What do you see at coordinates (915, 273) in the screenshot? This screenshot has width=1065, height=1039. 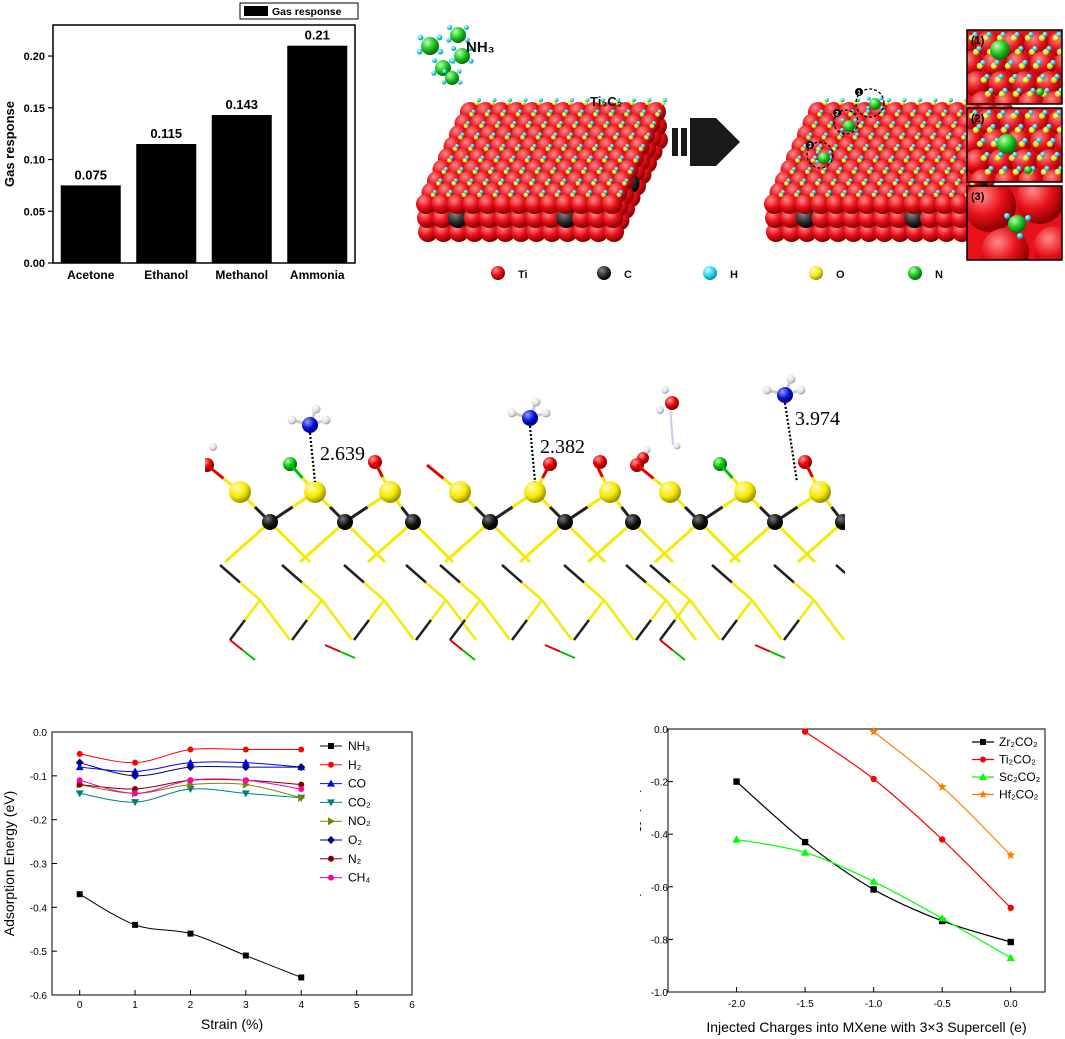 I see `legend-atom-n-icon` at bounding box center [915, 273].